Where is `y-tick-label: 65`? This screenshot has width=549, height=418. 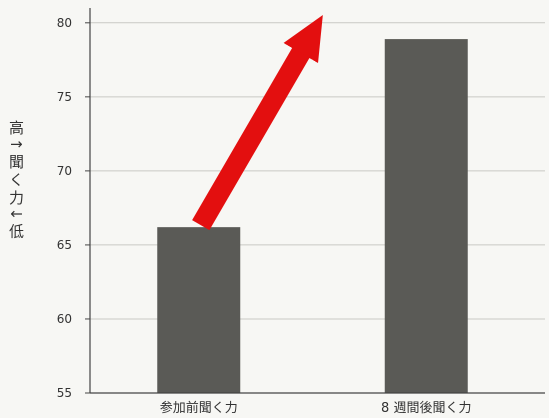 y-tick-label: 65 is located at coordinates (64, 245).